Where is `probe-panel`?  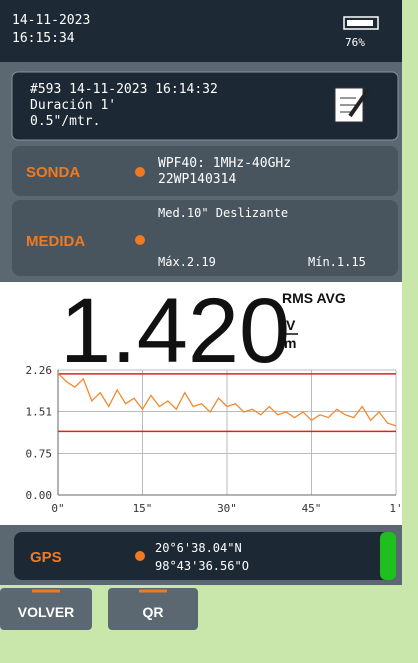
probe-panel is located at coordinates (205, 171).